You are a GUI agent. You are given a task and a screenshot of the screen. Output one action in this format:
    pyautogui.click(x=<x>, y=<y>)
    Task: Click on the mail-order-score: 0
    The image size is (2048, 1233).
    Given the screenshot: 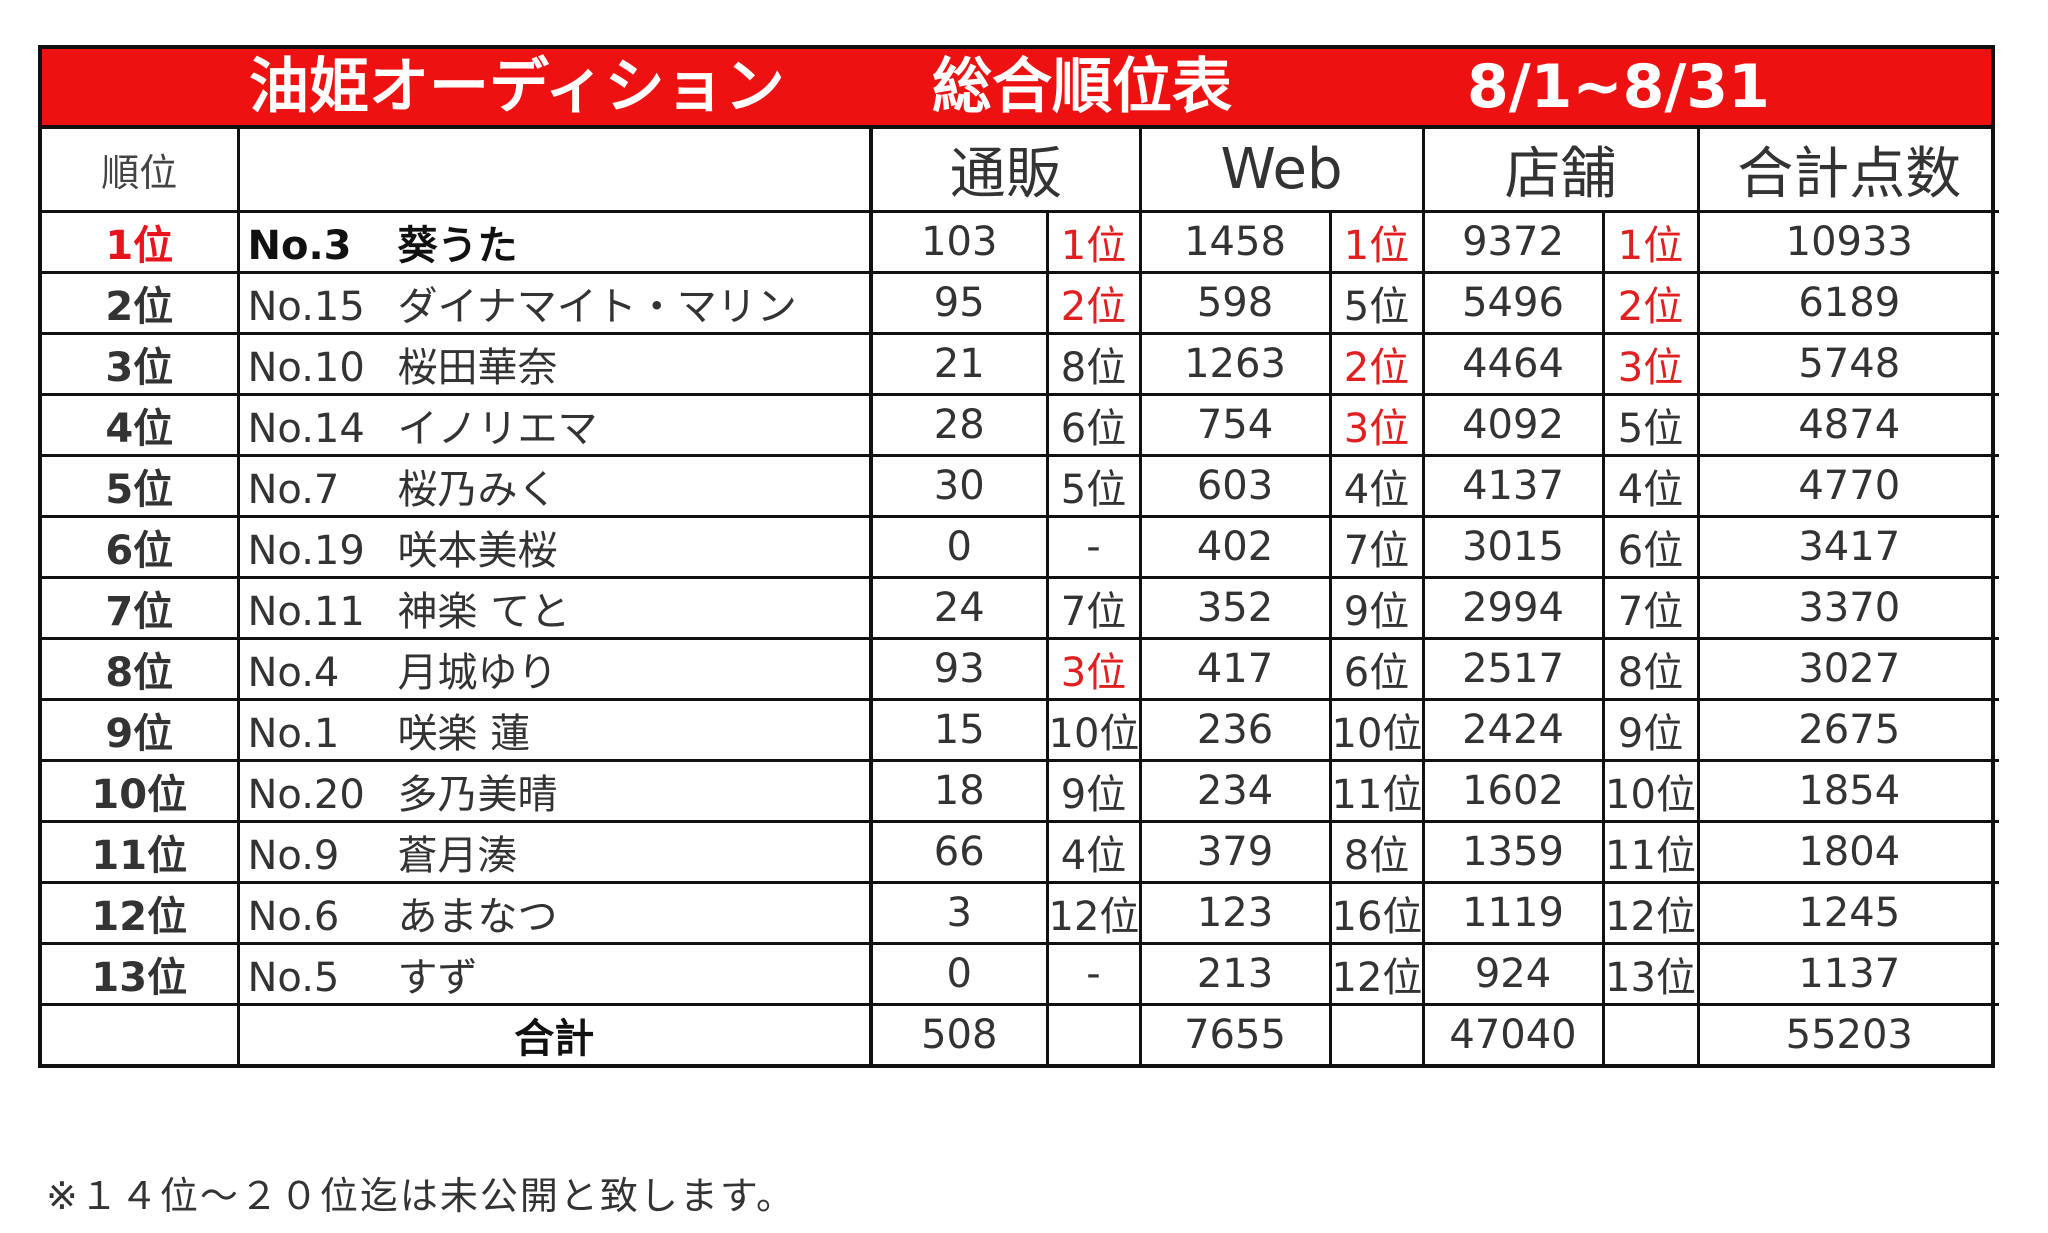 What is the action you would take?
    pyautogui.click(x=959, y=974)
    